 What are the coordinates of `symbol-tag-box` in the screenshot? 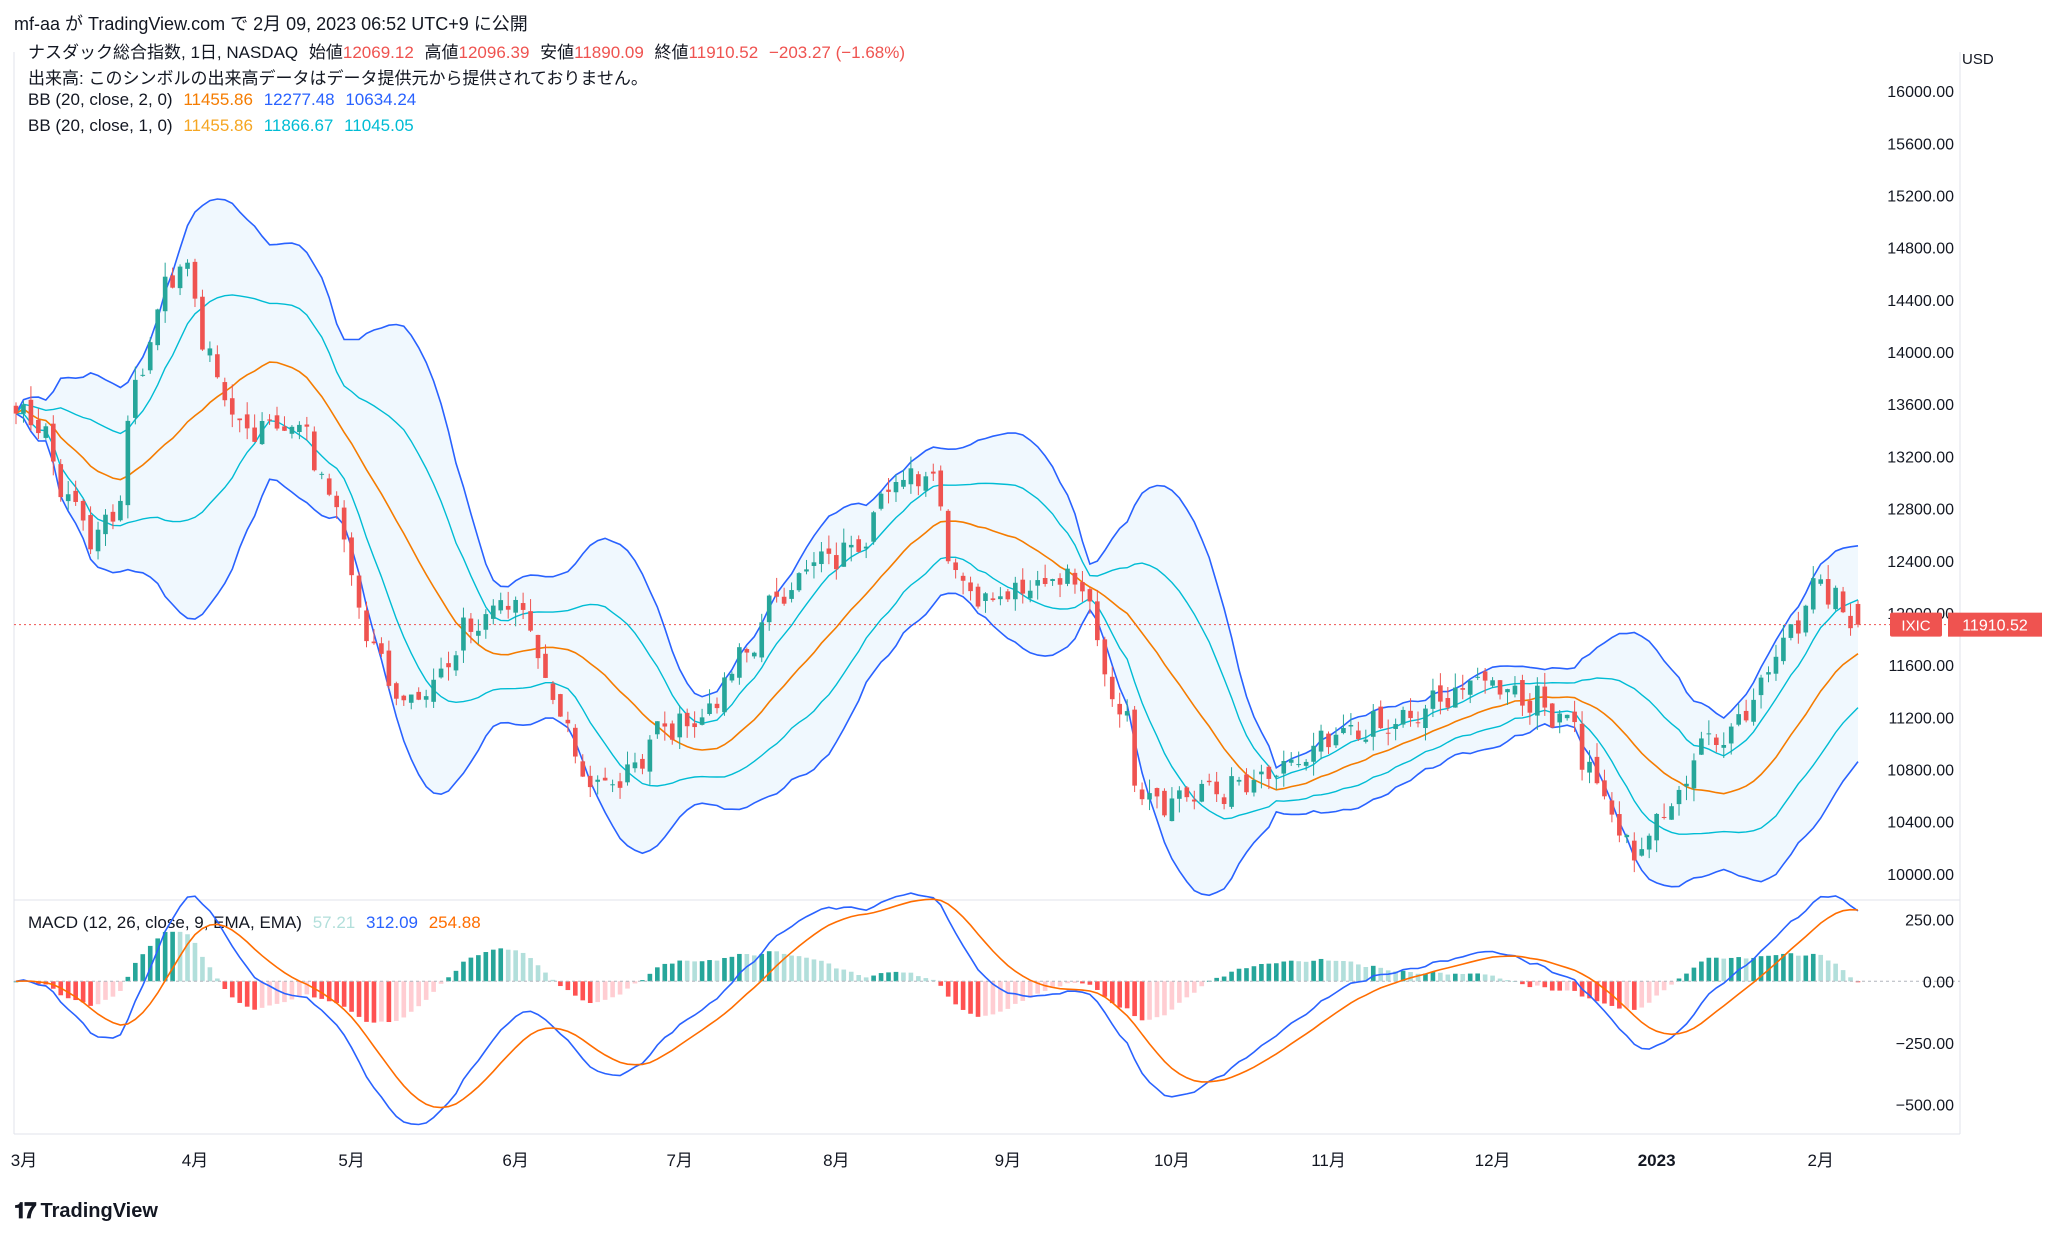 It's located at (1916, 624).